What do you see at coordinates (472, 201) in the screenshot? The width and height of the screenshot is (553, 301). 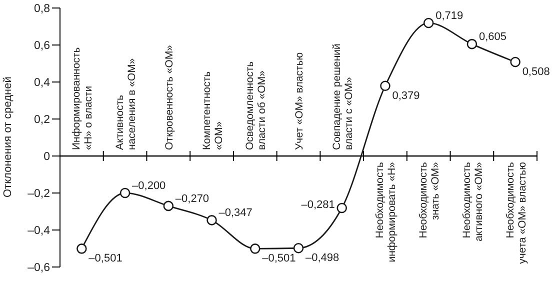 I see `x-tick-label: Необходимость активного «ОМ»` at bounding box center [472, 201].